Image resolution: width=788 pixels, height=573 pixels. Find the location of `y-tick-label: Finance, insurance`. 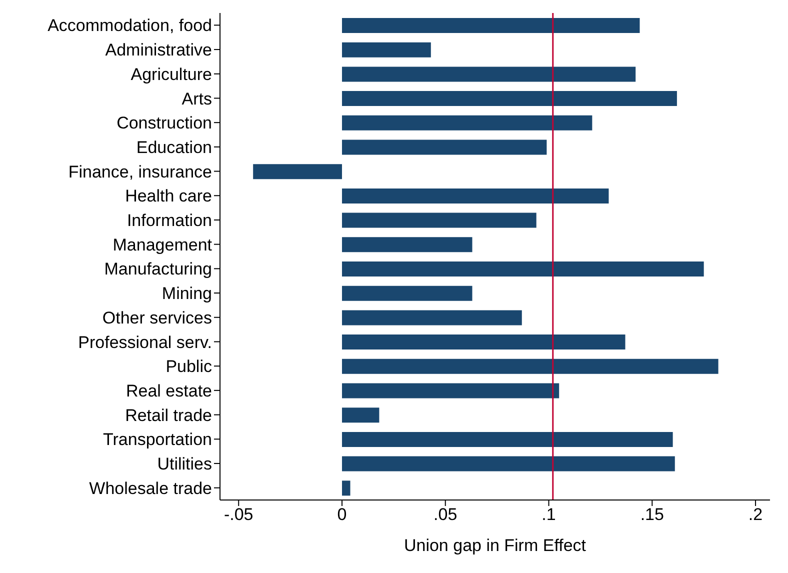

y-tick-label: Finance, insurance is located at coordinates (140, 172).